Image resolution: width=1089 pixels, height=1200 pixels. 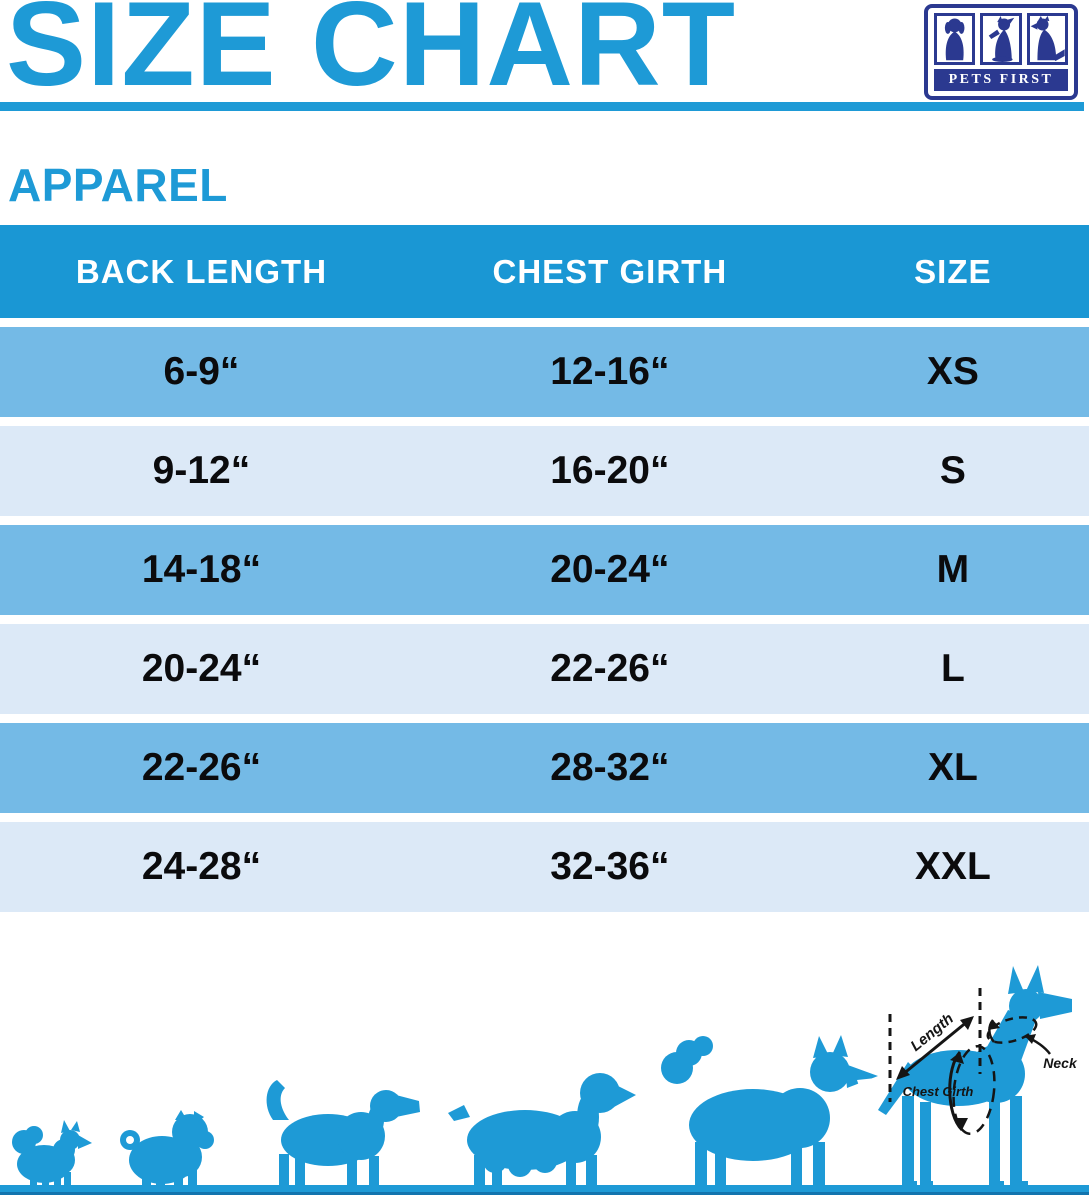 What do you see at coordinates (52, 1155) in the screenshot?
I see `pomeranian-silhouette-icon` at bounding box center [52, 1155].